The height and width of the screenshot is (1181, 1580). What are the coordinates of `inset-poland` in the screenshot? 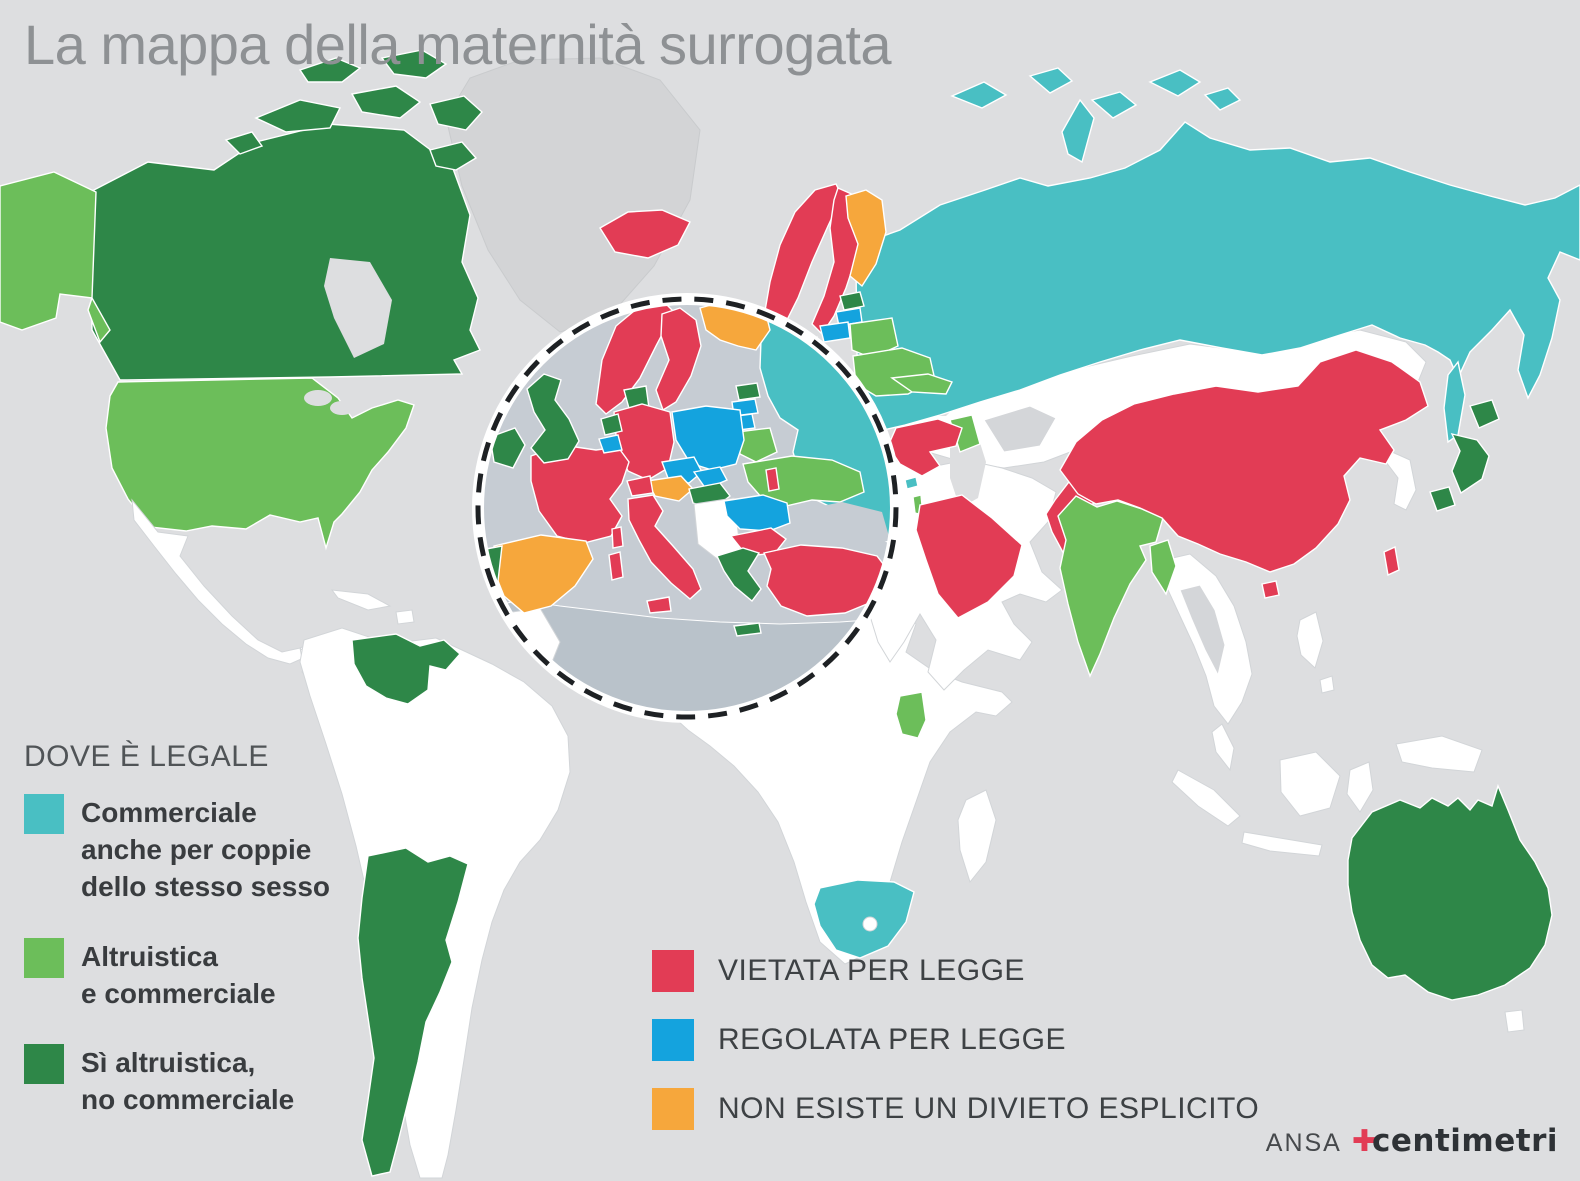 It's located at (708, 438).